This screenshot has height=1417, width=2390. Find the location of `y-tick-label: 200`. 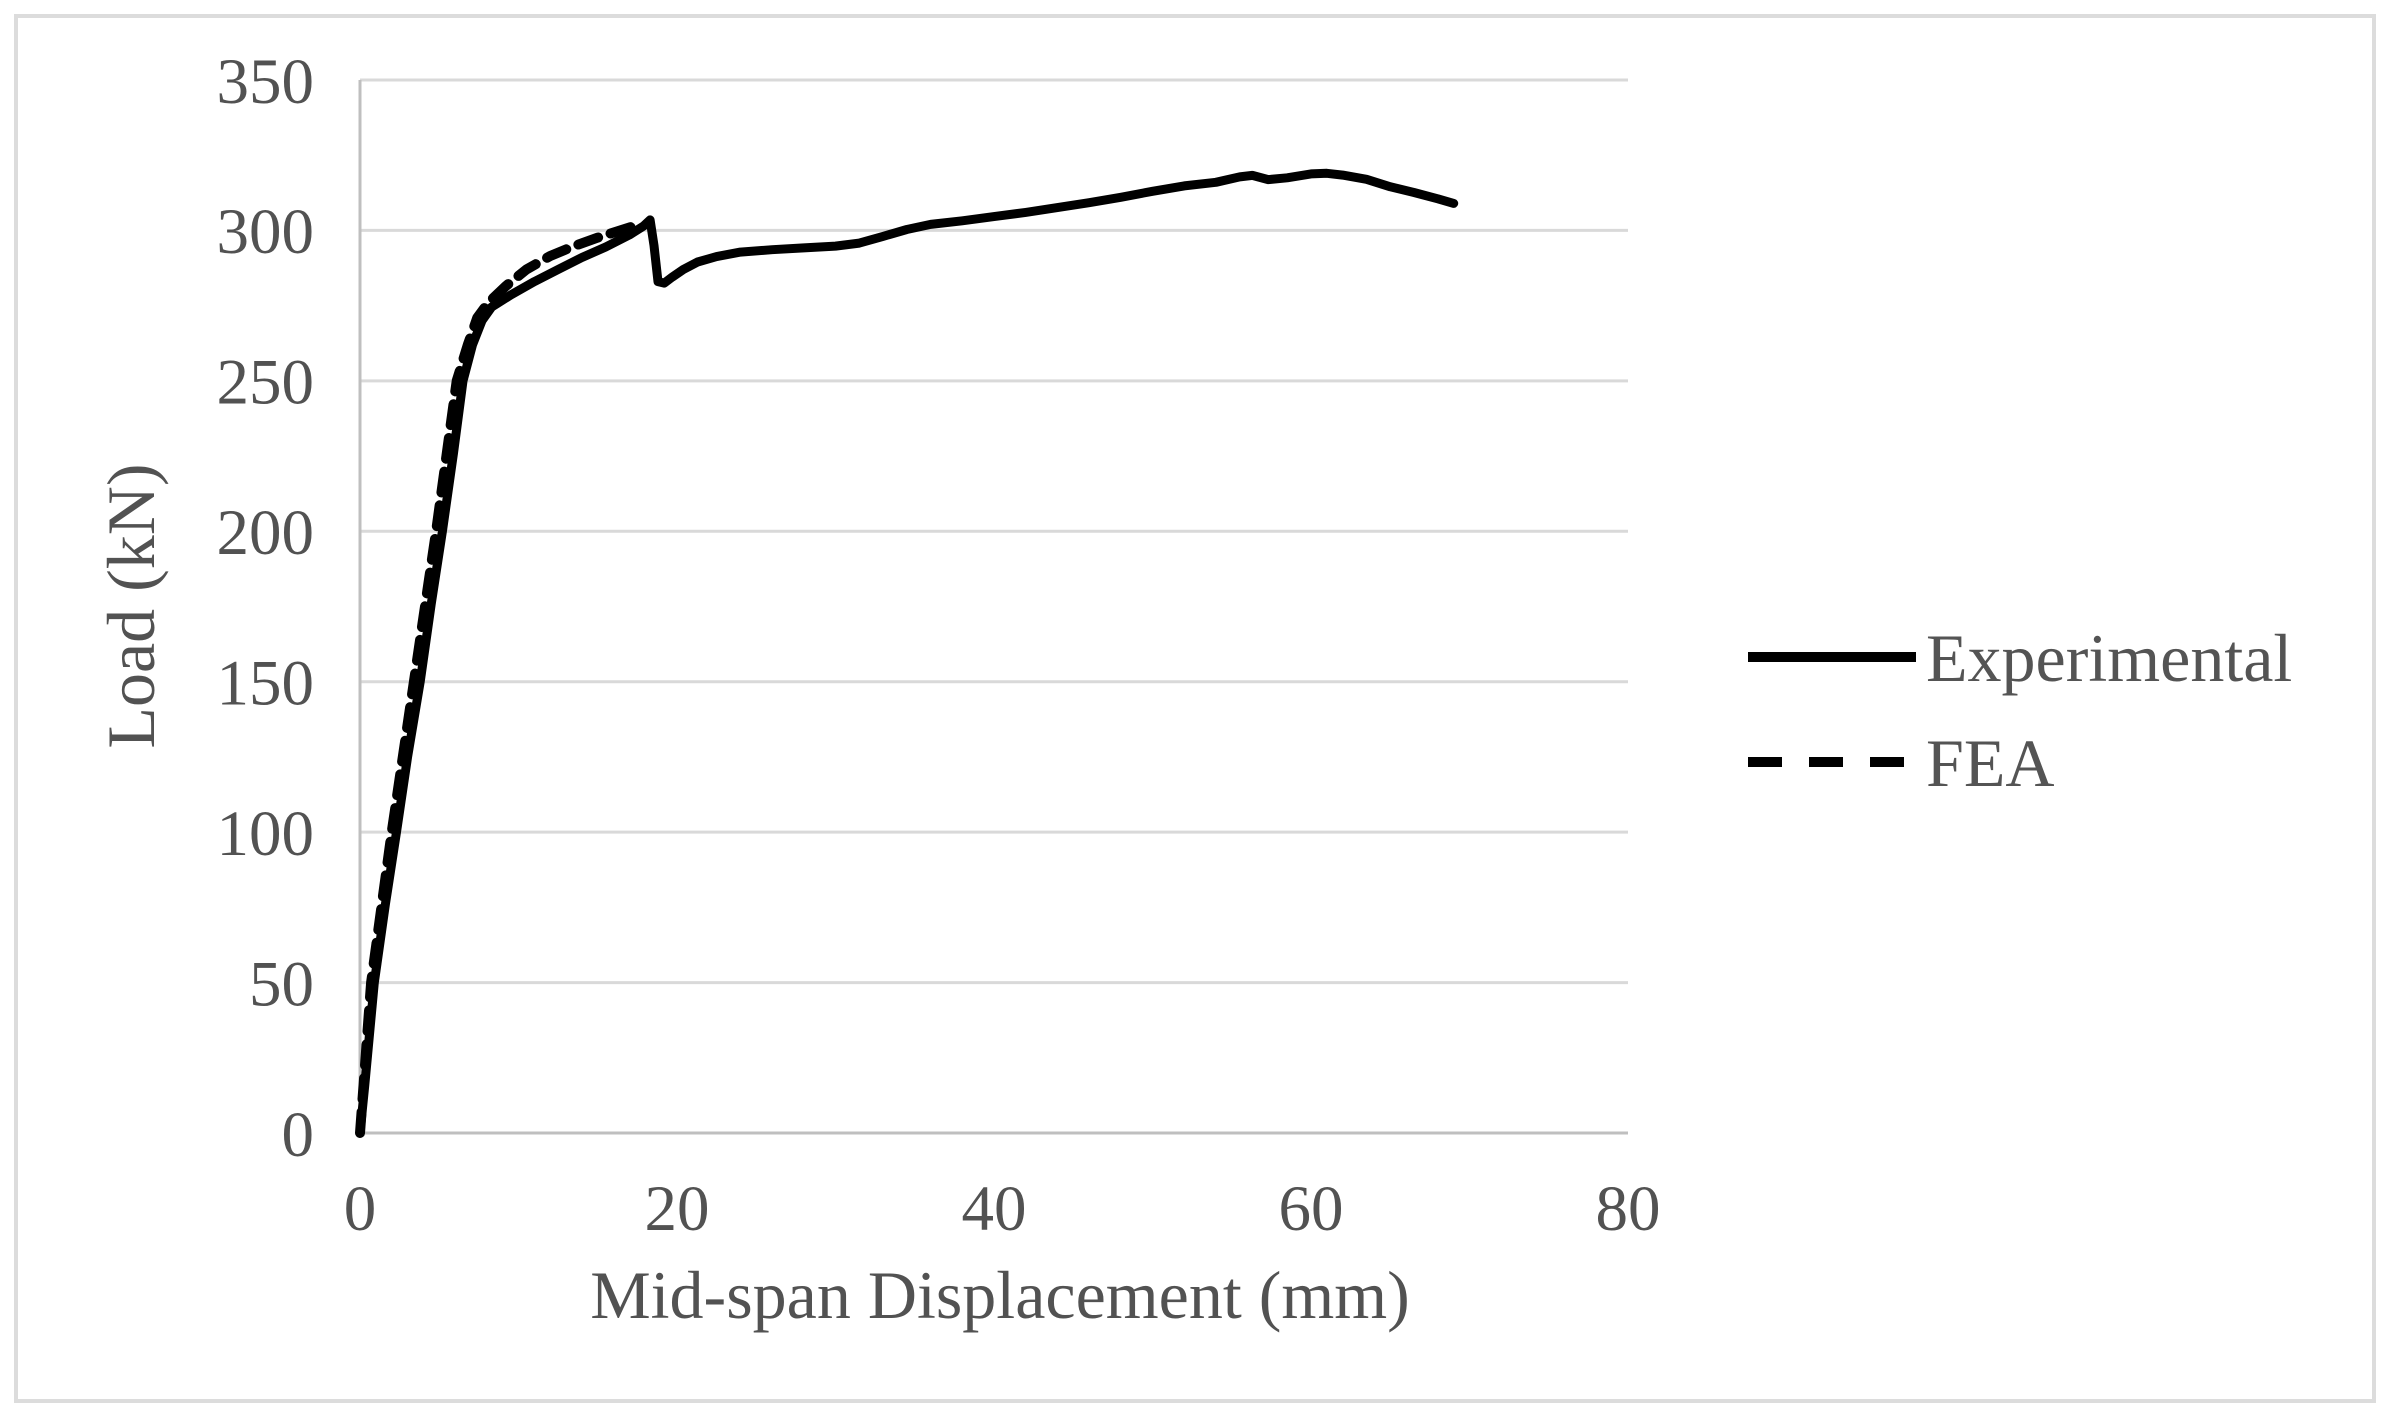

y-tick-label: 200 is located at coordinates (266, 533).